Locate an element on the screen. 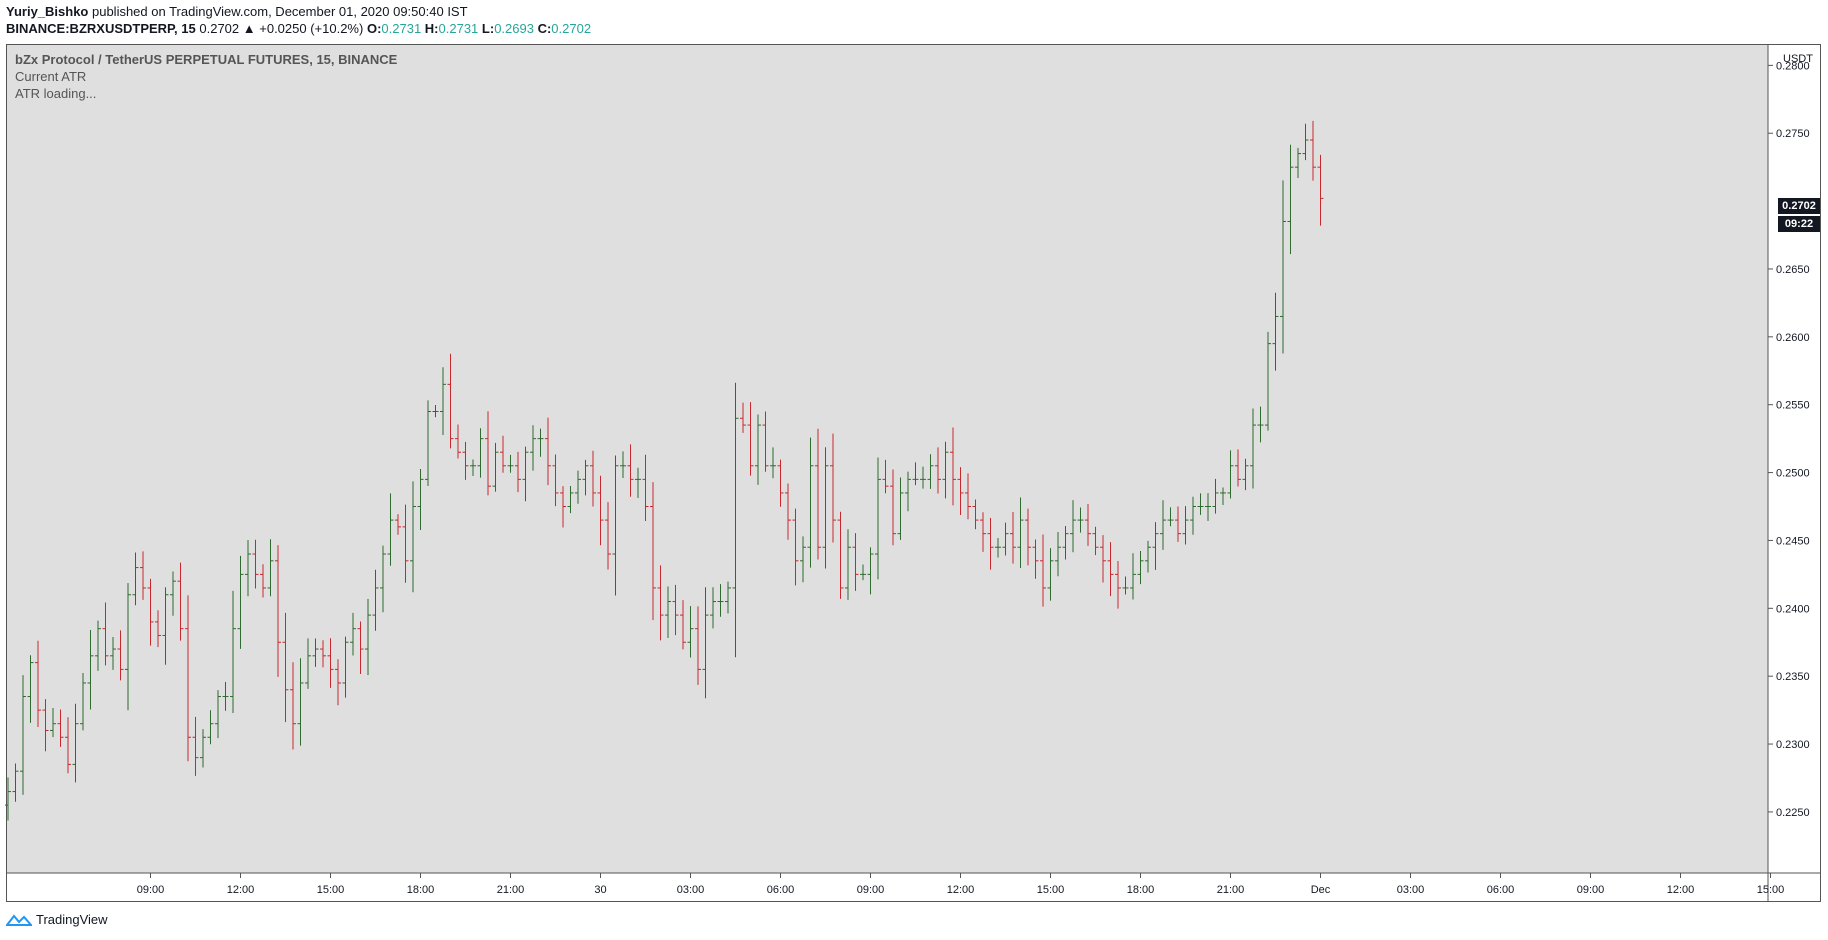 This screenshot has width=1828, height=940. author-name: Yuriy_Bishko is located at coordinates (47, 11).